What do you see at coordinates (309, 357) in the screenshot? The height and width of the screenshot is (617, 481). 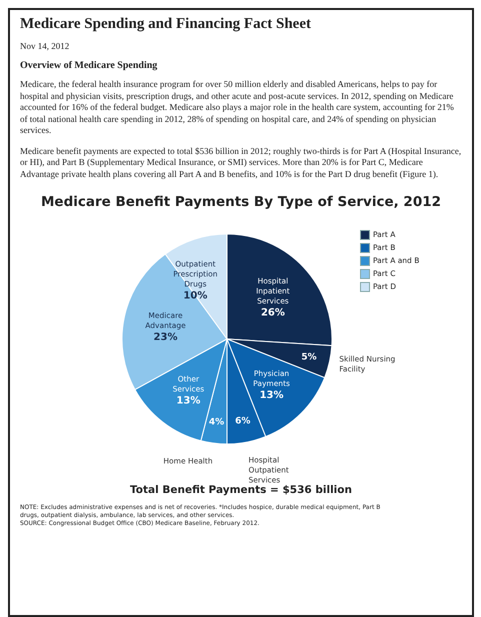 I see `data-label: 5%` at bounding box center [309, 357].